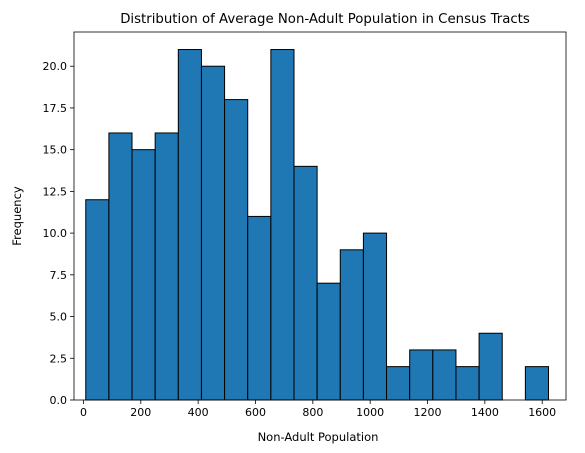 The height and width of the screenshot is (453, 585). Describe the element at coordinates (428, 412) in the screenshot. I see `x-tick-label: 1200` at that location.